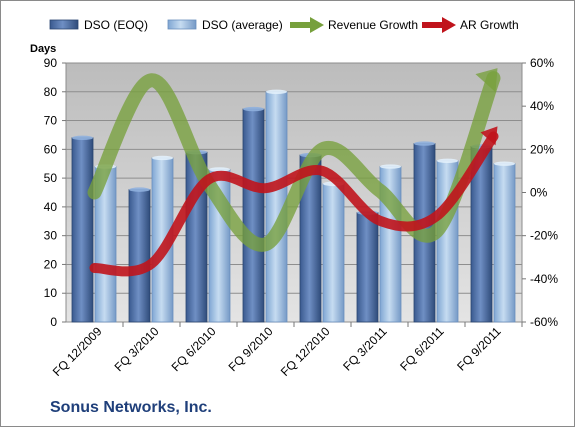 Image resolution: width=575 pixels, height=427 pixels. I want to click on y-tick-label: 0, so click(53, 322).